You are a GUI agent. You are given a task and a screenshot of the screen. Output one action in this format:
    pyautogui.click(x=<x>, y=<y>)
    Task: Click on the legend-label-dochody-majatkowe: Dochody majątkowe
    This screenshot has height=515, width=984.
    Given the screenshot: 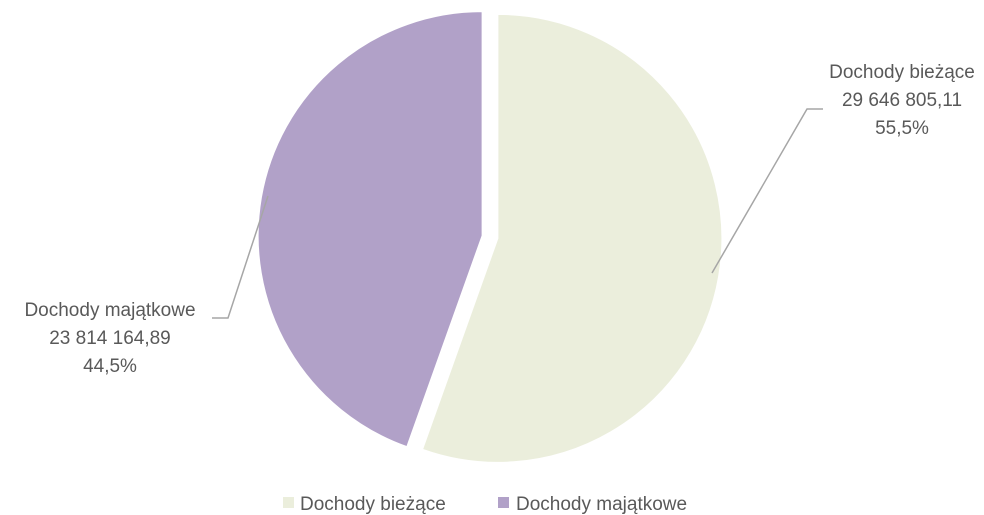 What is the action you would take?
    pyautogui.click(x=601, y=504)
    